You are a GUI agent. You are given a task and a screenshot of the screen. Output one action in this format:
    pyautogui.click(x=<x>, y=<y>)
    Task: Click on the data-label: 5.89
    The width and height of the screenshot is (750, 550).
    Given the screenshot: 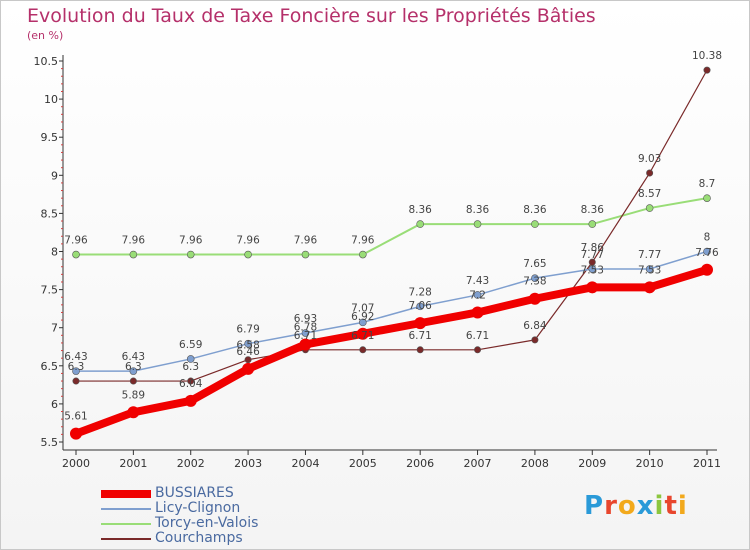 What is the action you would take?
    pyautogui.click(x=133, y=395)
    